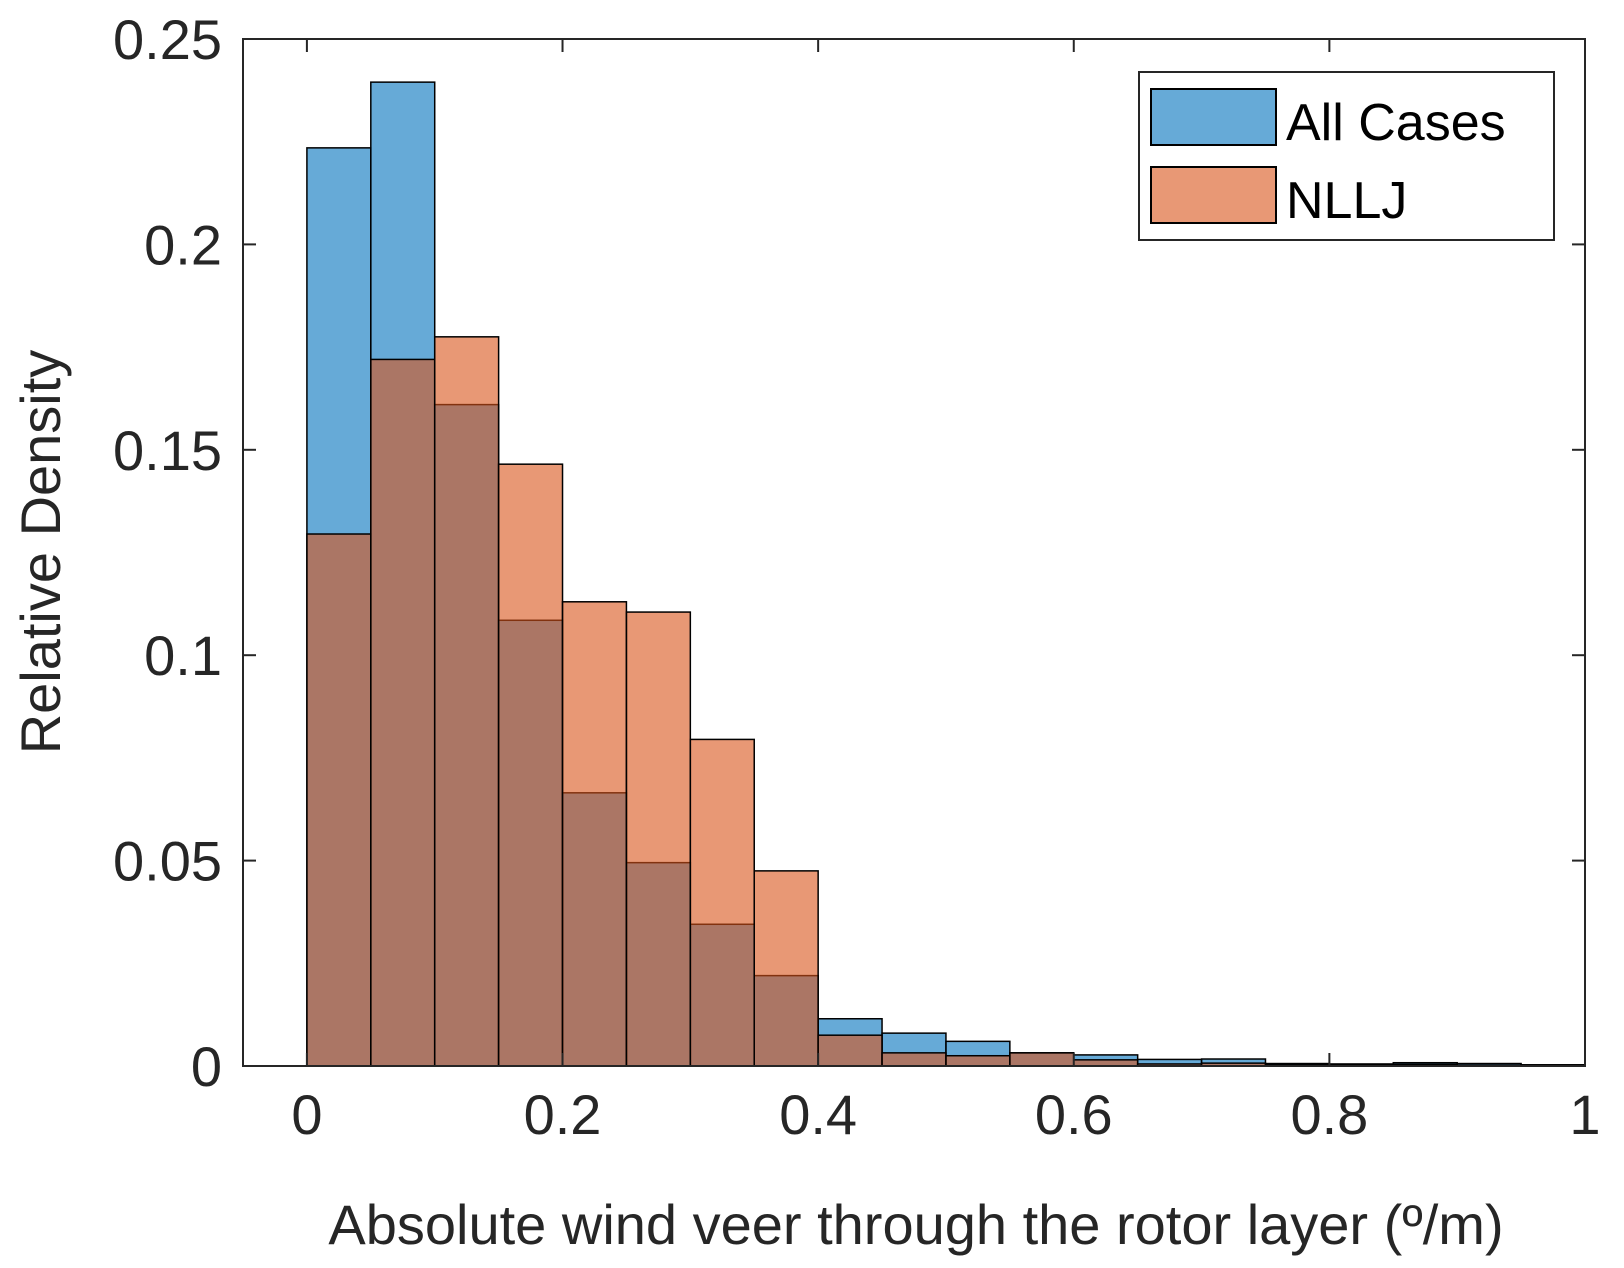 This screenshot has width=1624, height=1268. Describe the element at coordinates (1213, 117) in the screenshot. I see `legend-swatch-all-cases` at that location.